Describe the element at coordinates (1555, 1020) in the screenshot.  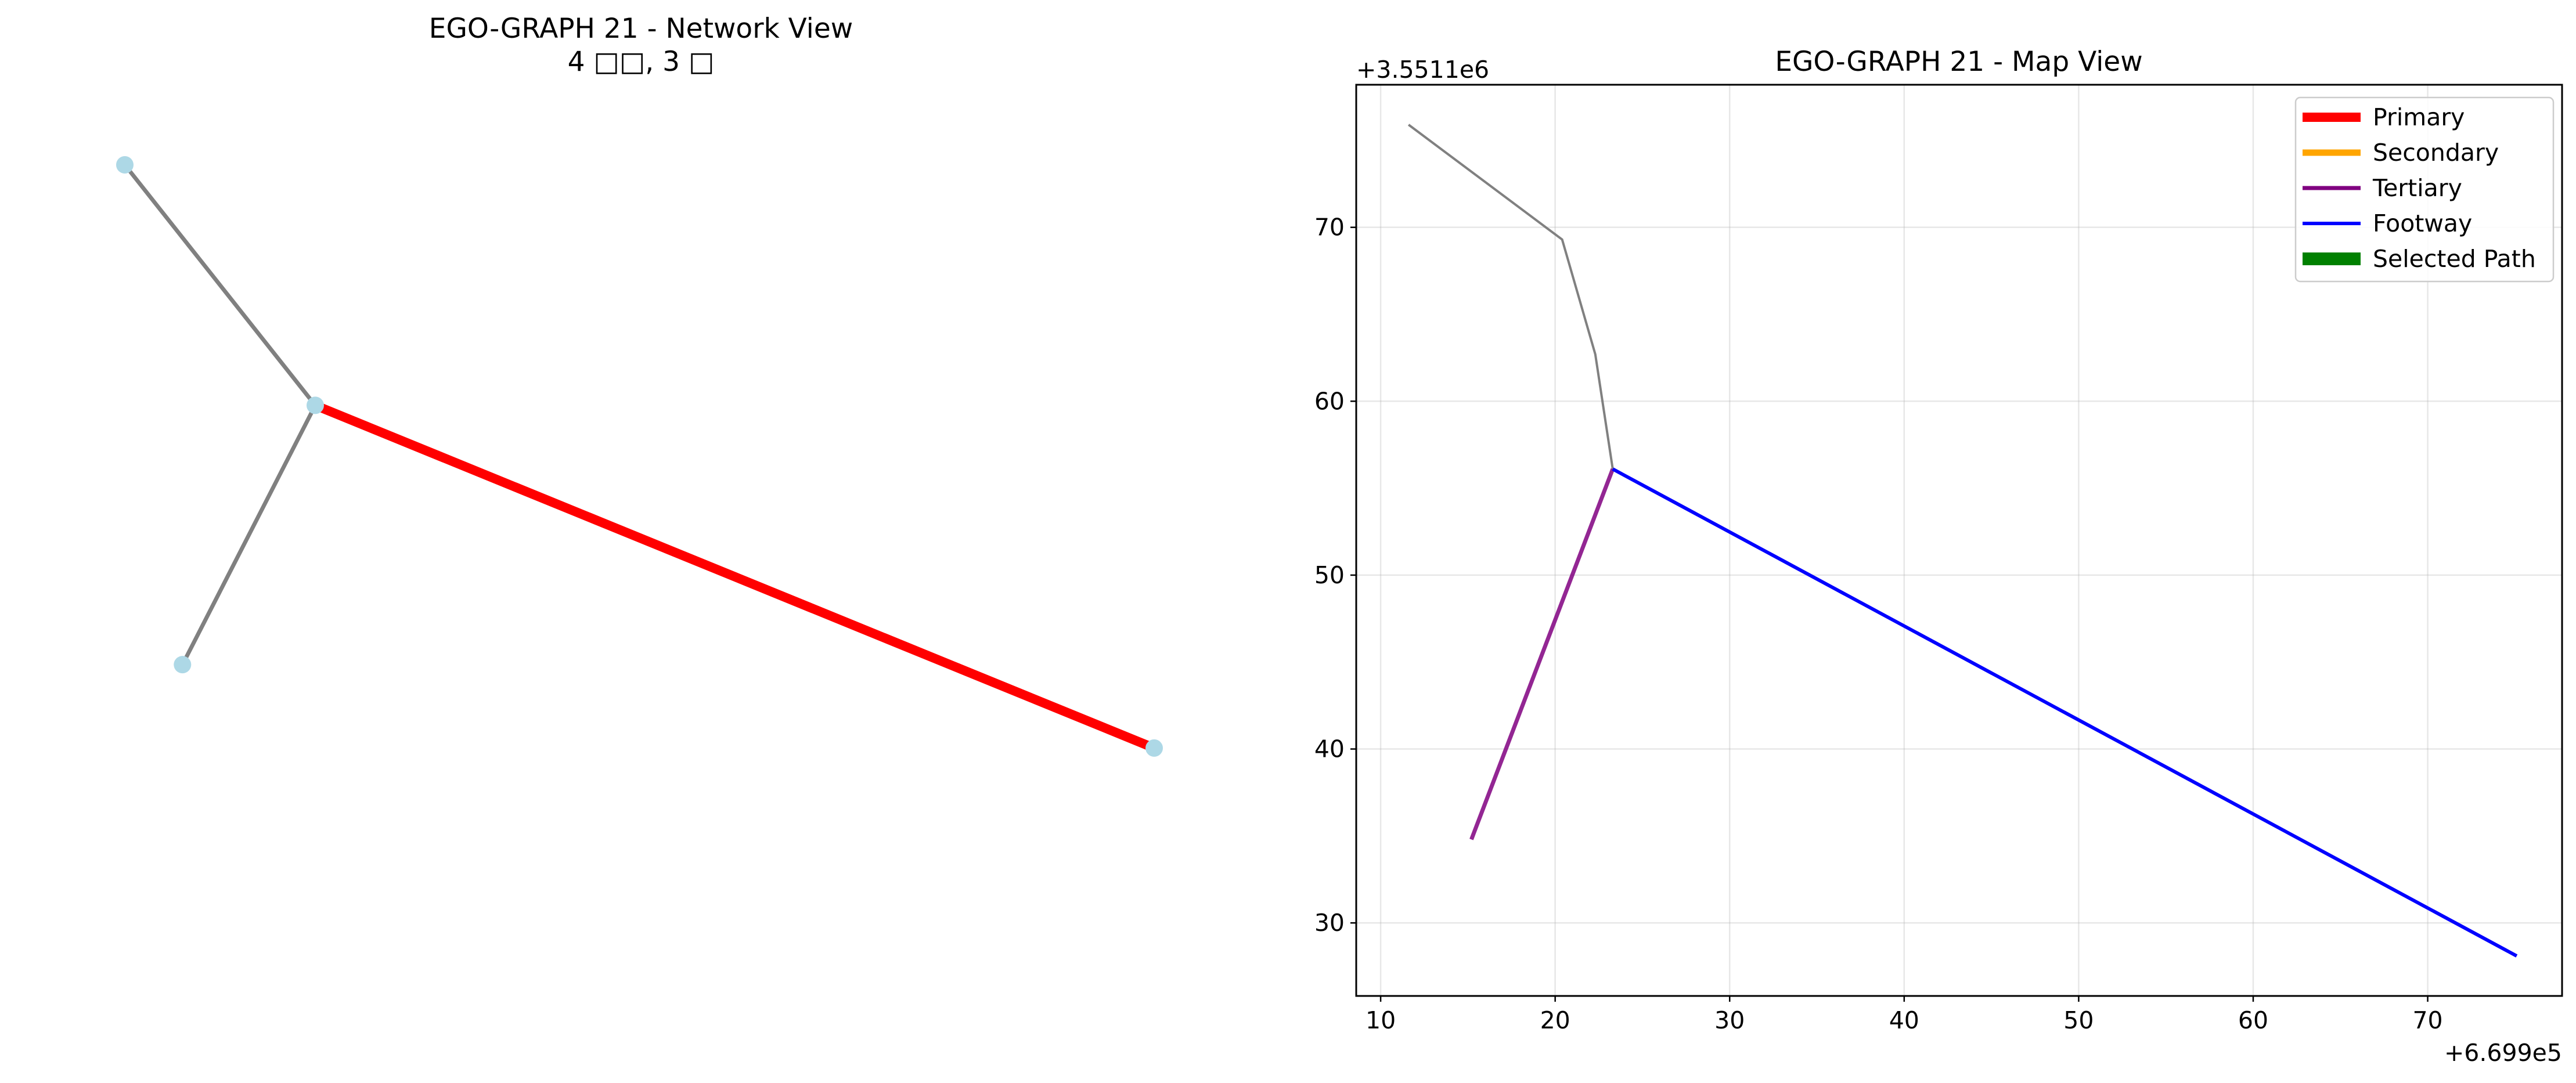
I see `x-tick-label: 20` at that location.